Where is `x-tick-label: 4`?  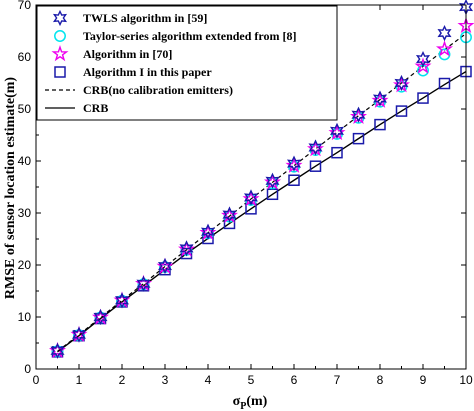
x-tick-label: 4 is located at coordinates (208, 380).